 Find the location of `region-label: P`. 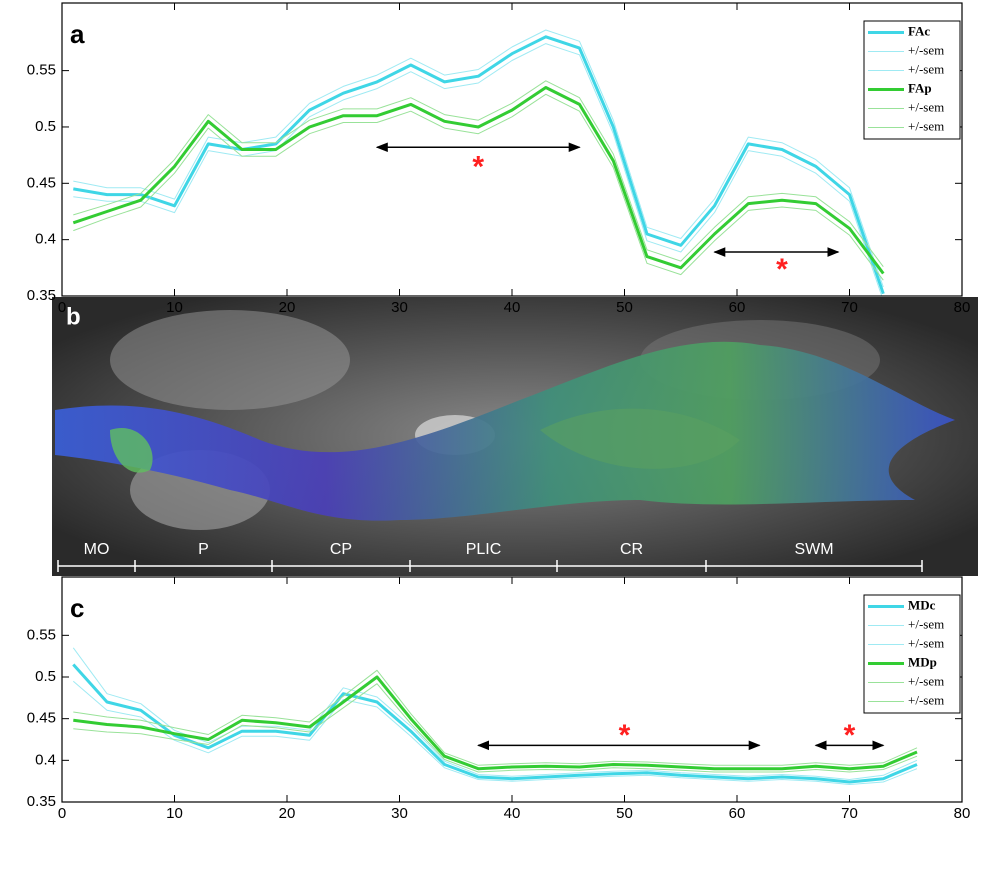

region-label: P is located at coordinates (203, 549).